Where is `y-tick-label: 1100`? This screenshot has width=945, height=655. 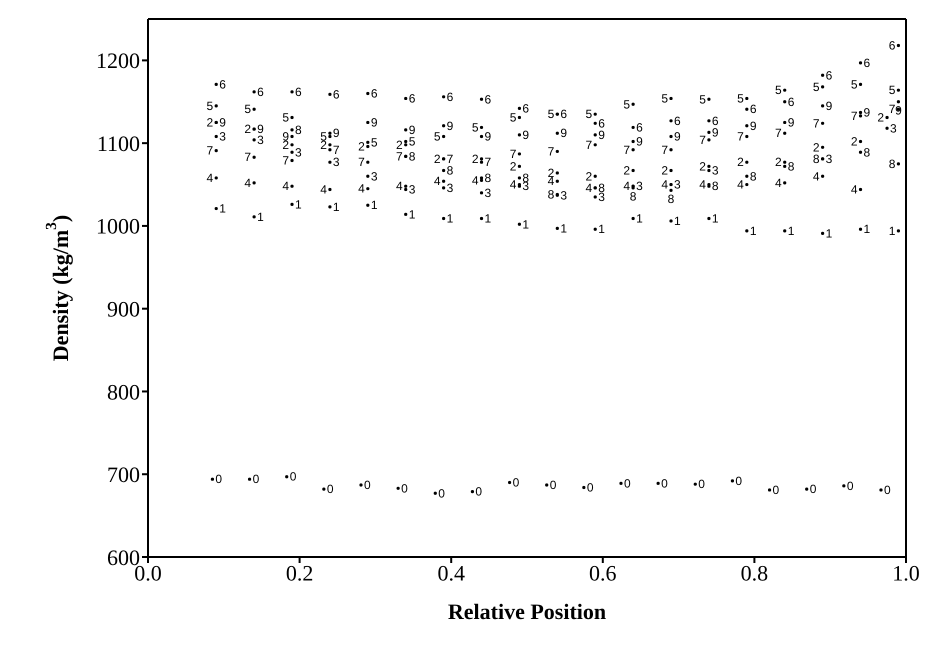 y-tick-label: 1100 is located at coordinates (118, 143).